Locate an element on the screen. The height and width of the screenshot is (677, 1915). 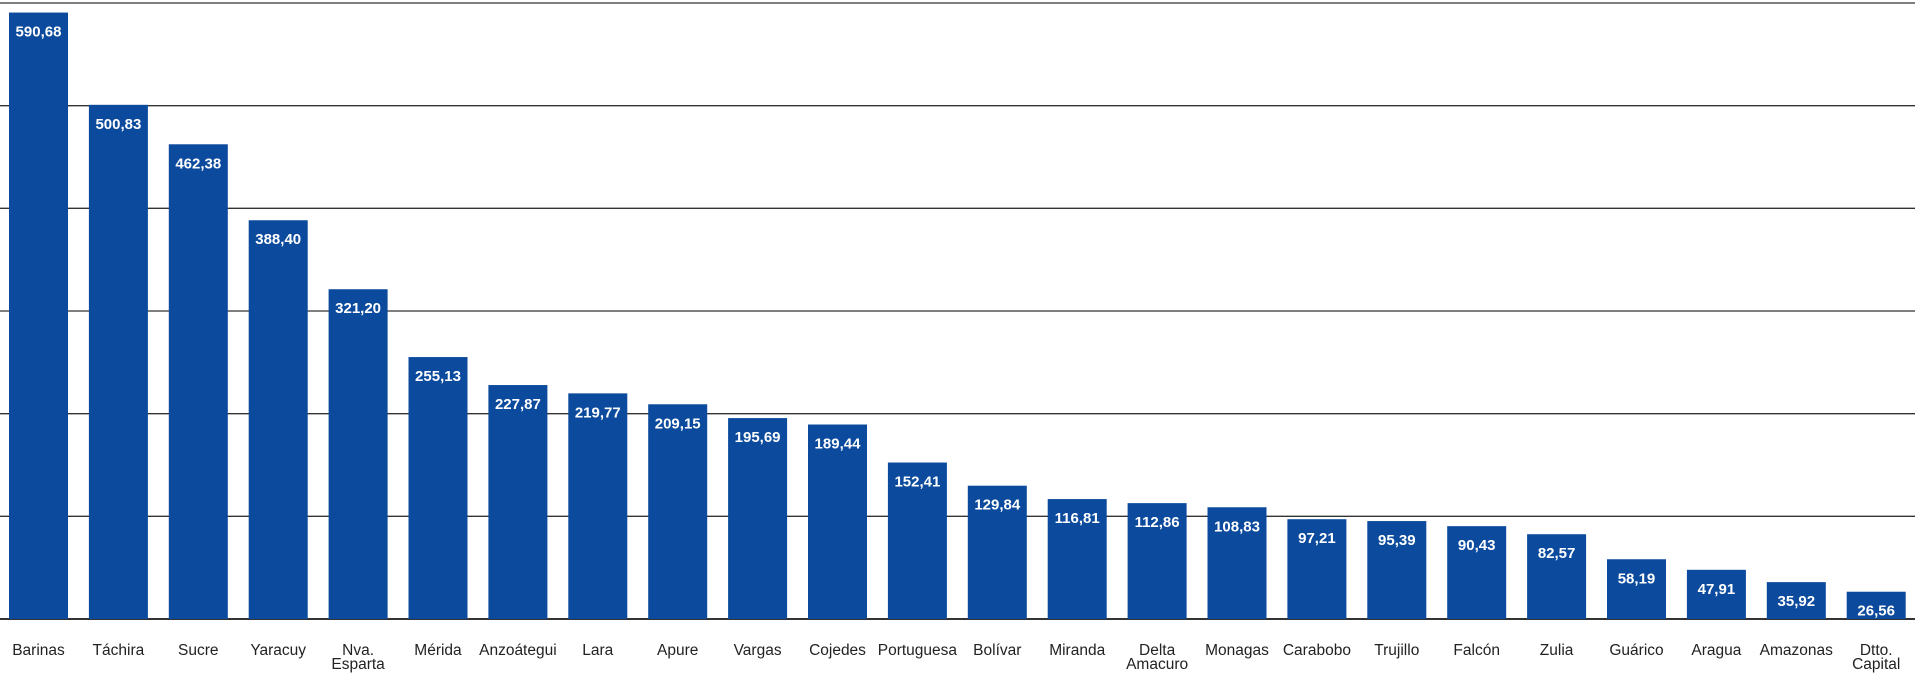
bar-value-label: 590,68 is located at coordinates (39, 32).